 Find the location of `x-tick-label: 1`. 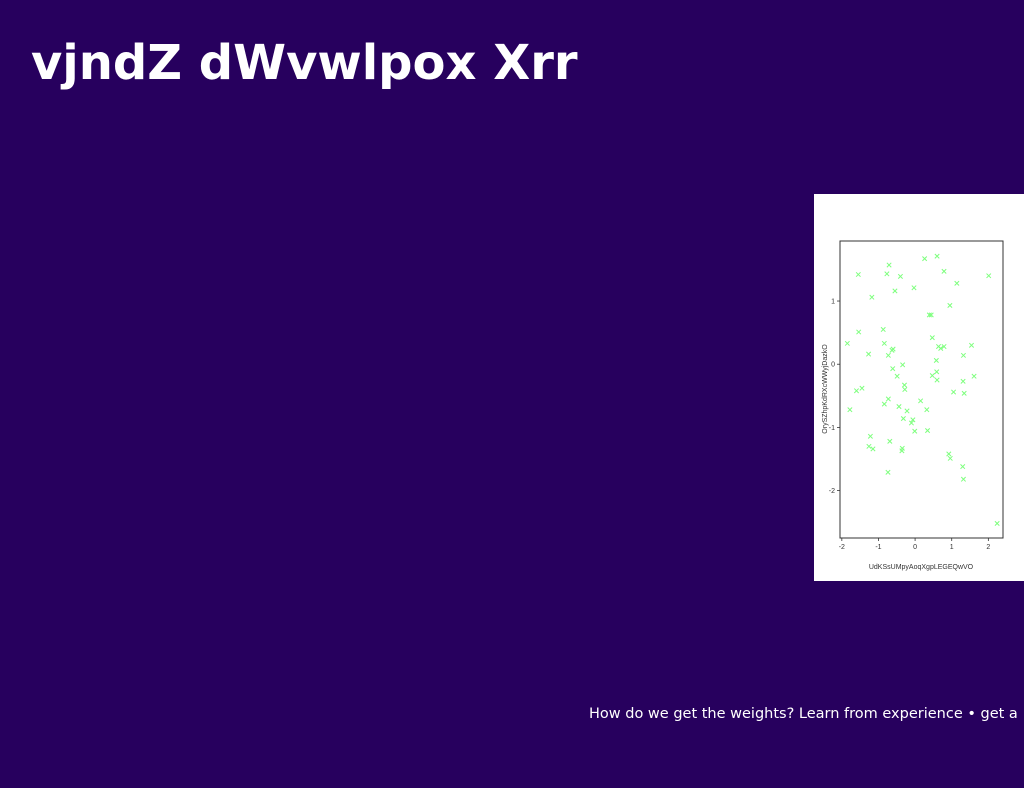

x-tick-label: 1 is located at coordinates (952, 547).